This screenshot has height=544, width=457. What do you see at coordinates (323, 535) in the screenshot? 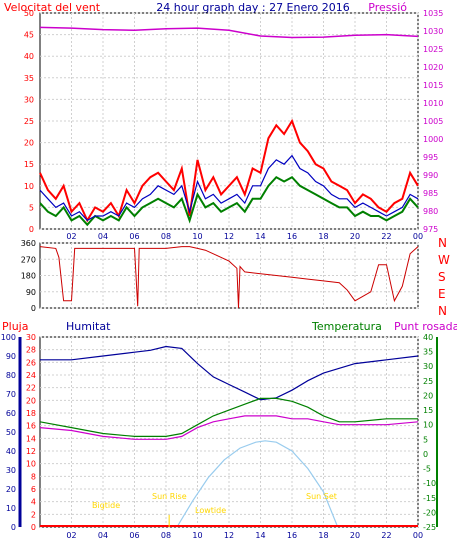
I see `lower-x-tick-label: 18` at bounding box center [323, 535].